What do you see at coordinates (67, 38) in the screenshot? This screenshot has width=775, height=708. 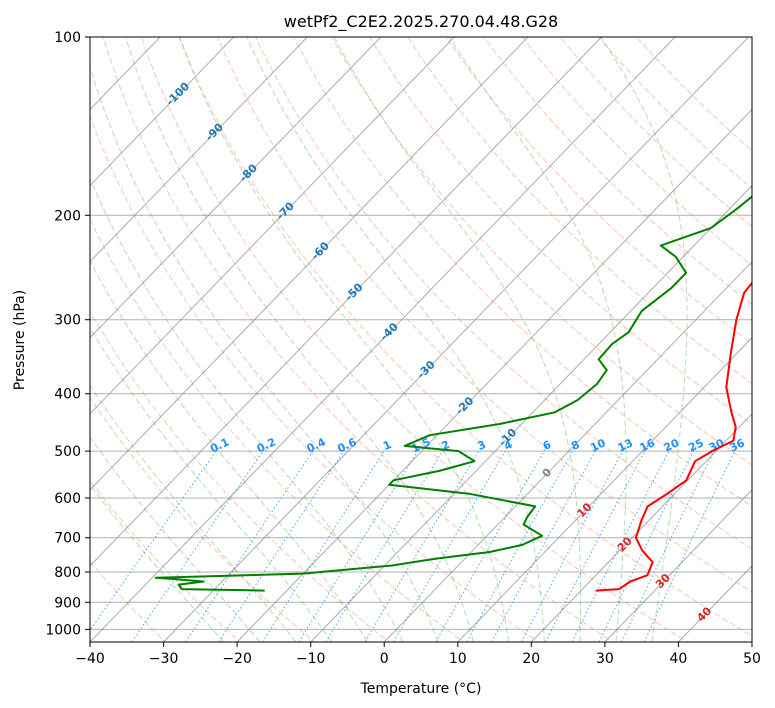 I see `y-tick-label: 100` at bounding box center [67, 38].